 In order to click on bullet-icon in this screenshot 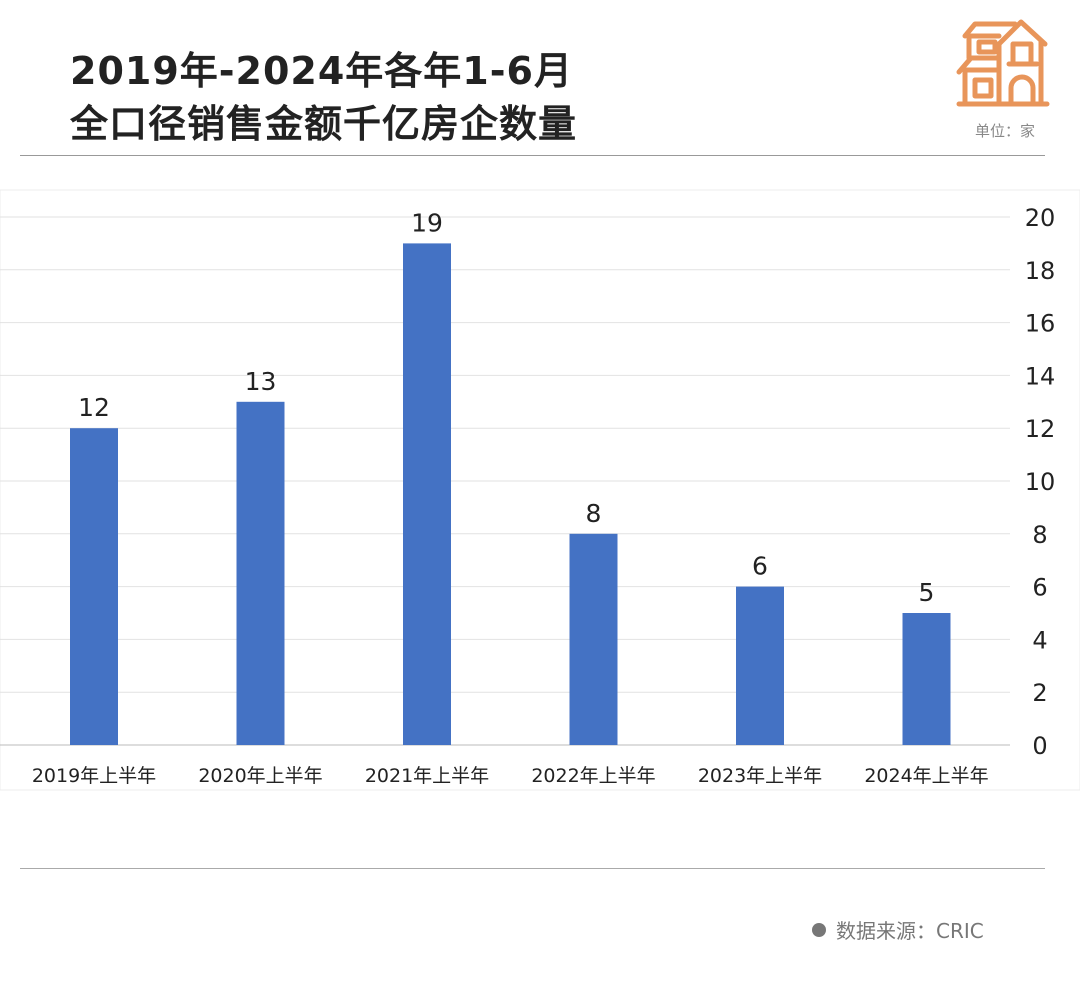, I will do `click(819, 929)`.